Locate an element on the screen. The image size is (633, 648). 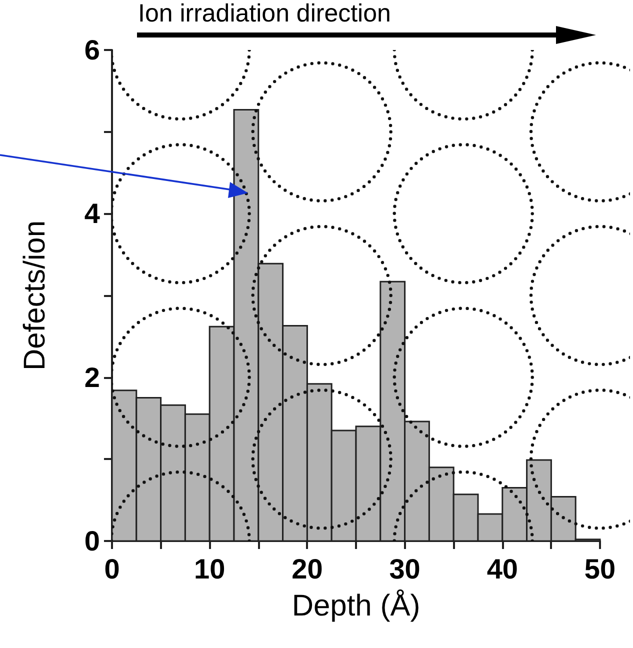
x-tick-label: 0 is located at coordinates (112, 569).